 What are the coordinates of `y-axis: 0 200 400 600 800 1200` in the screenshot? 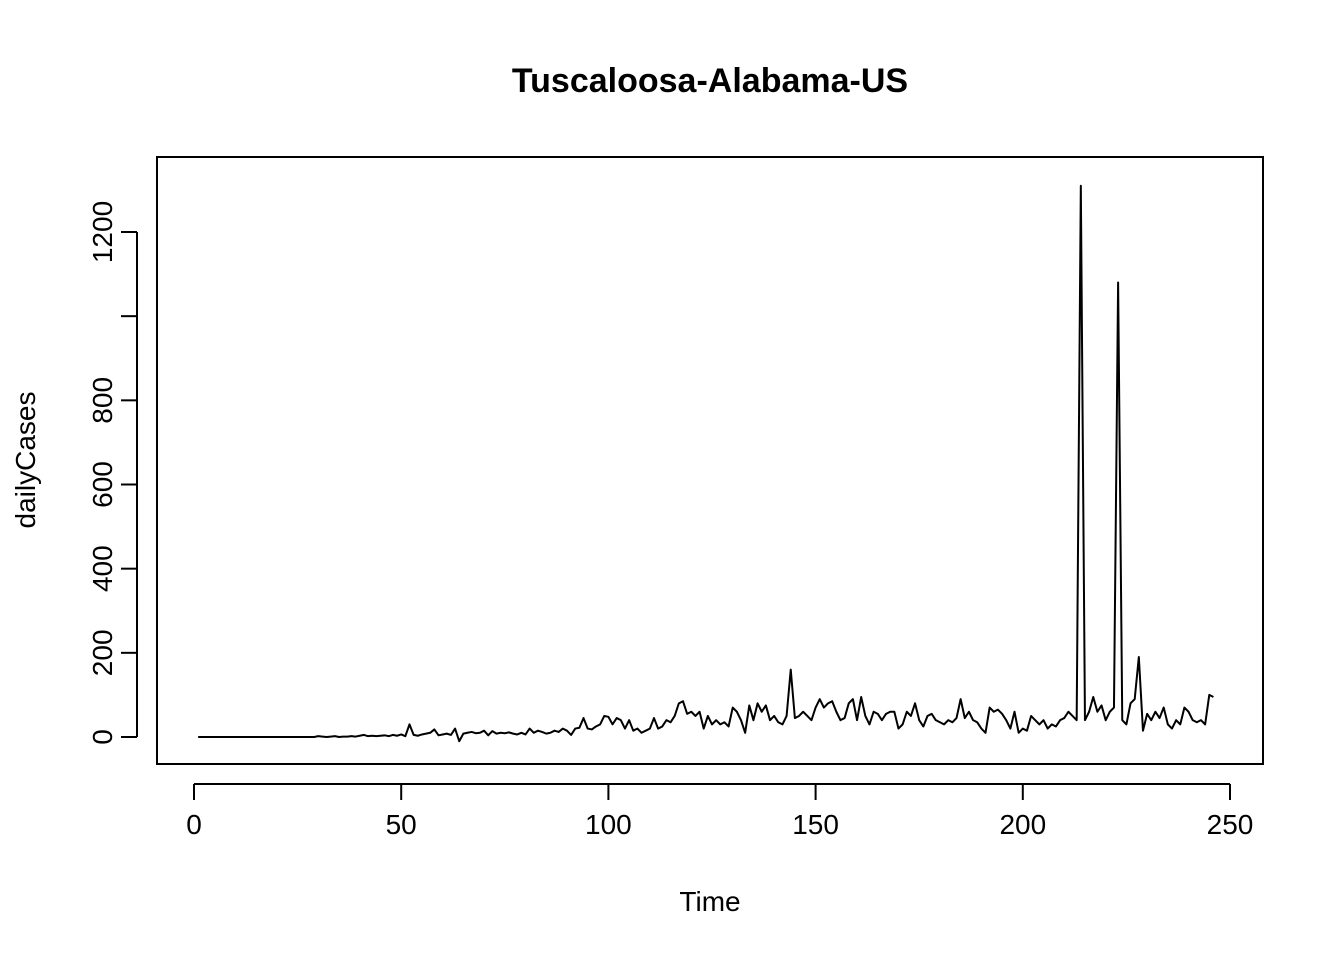 It's located at (112, 473).